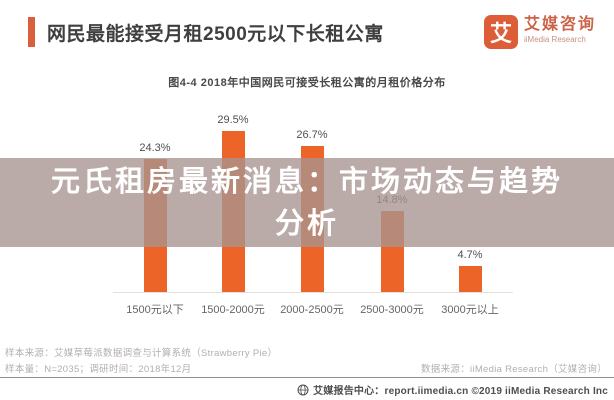 The image size is (614, 400). What do you see at coordinates (155, 310) in the screenshot?
I see `x-axis-label: 1500元以下` at bounding box center [155, 310].